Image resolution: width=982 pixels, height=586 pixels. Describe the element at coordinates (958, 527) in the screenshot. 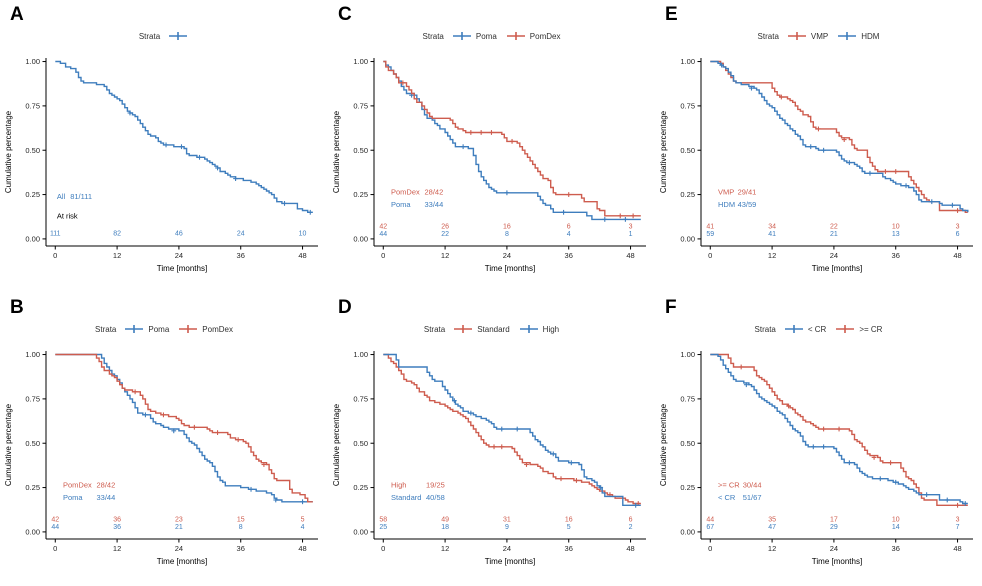

I see `at-risk-count: 7` at that location.